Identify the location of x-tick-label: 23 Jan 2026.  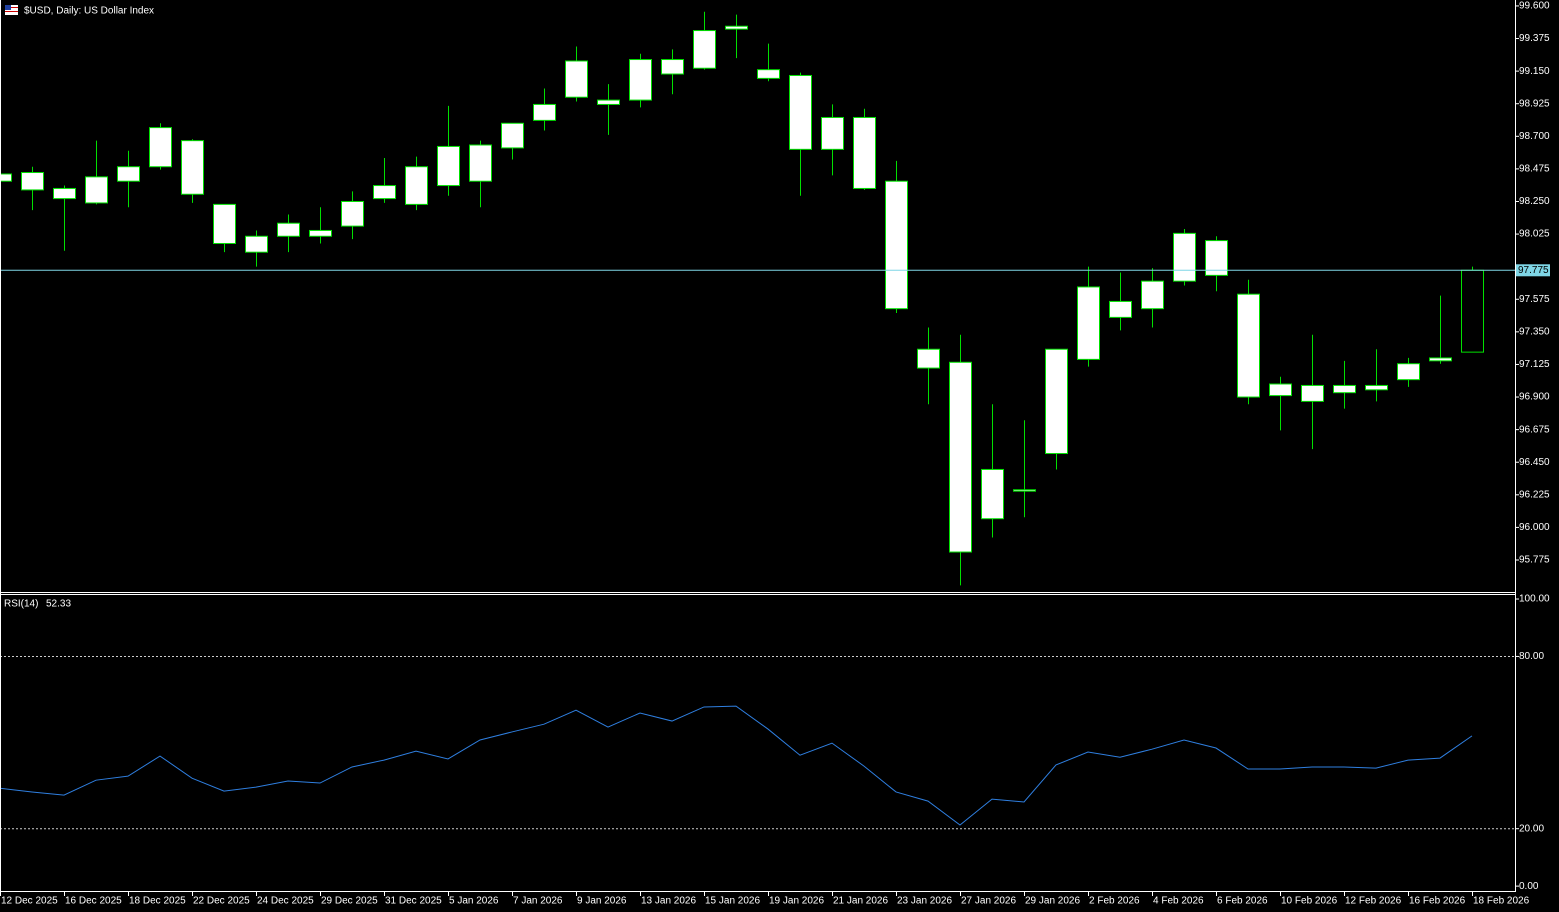
(924, 901).